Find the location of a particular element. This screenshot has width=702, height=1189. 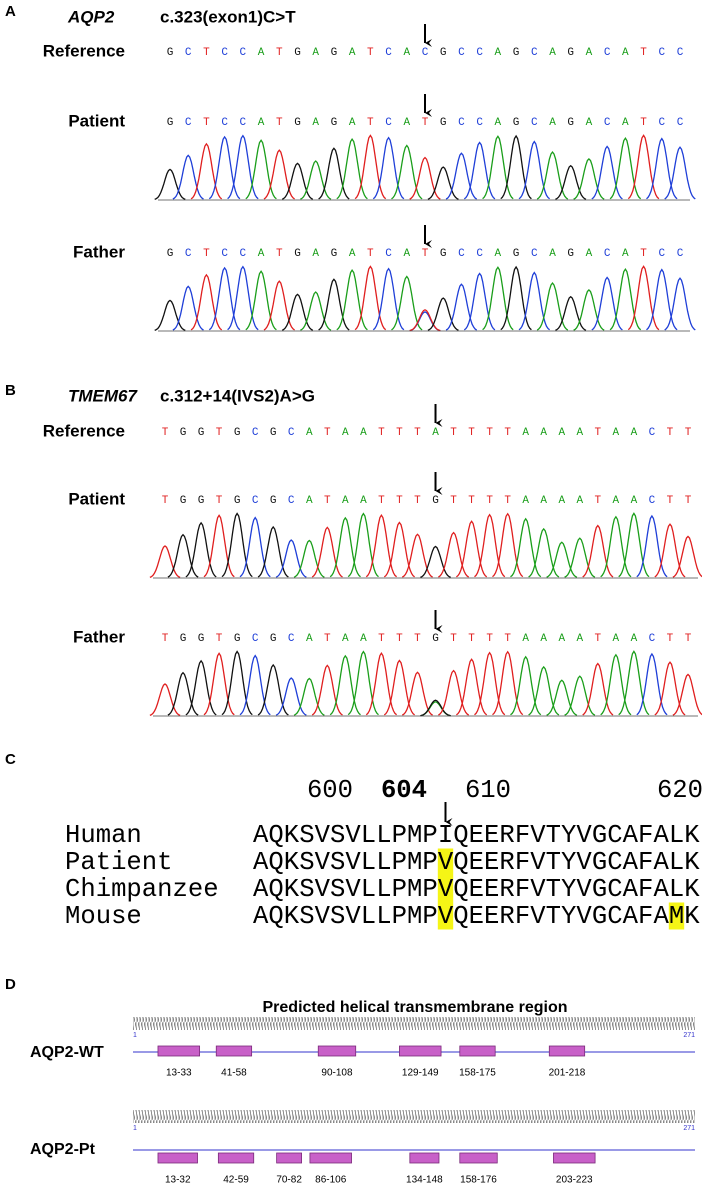

region-label: 41-58 is located at coordinates (234, 1073).